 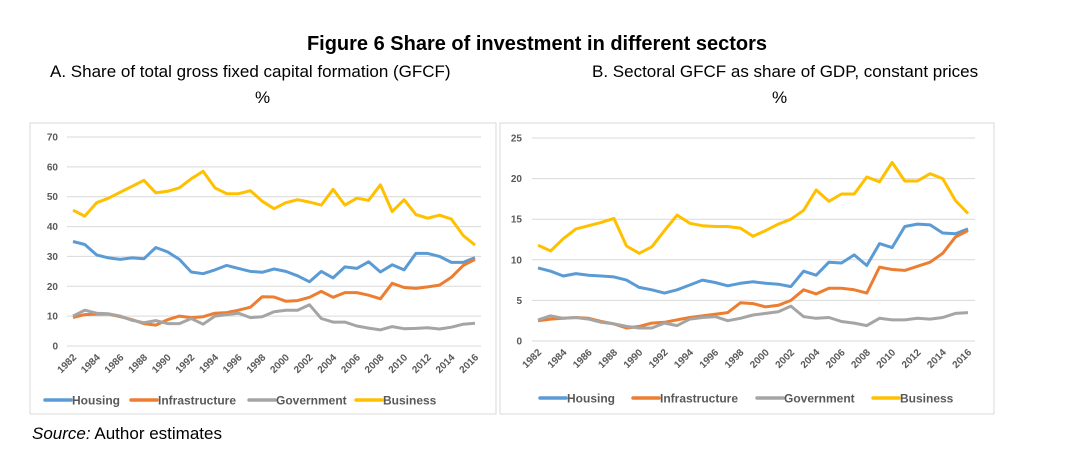 I want to click on source-label: Source:, so click(x=61, y=433).